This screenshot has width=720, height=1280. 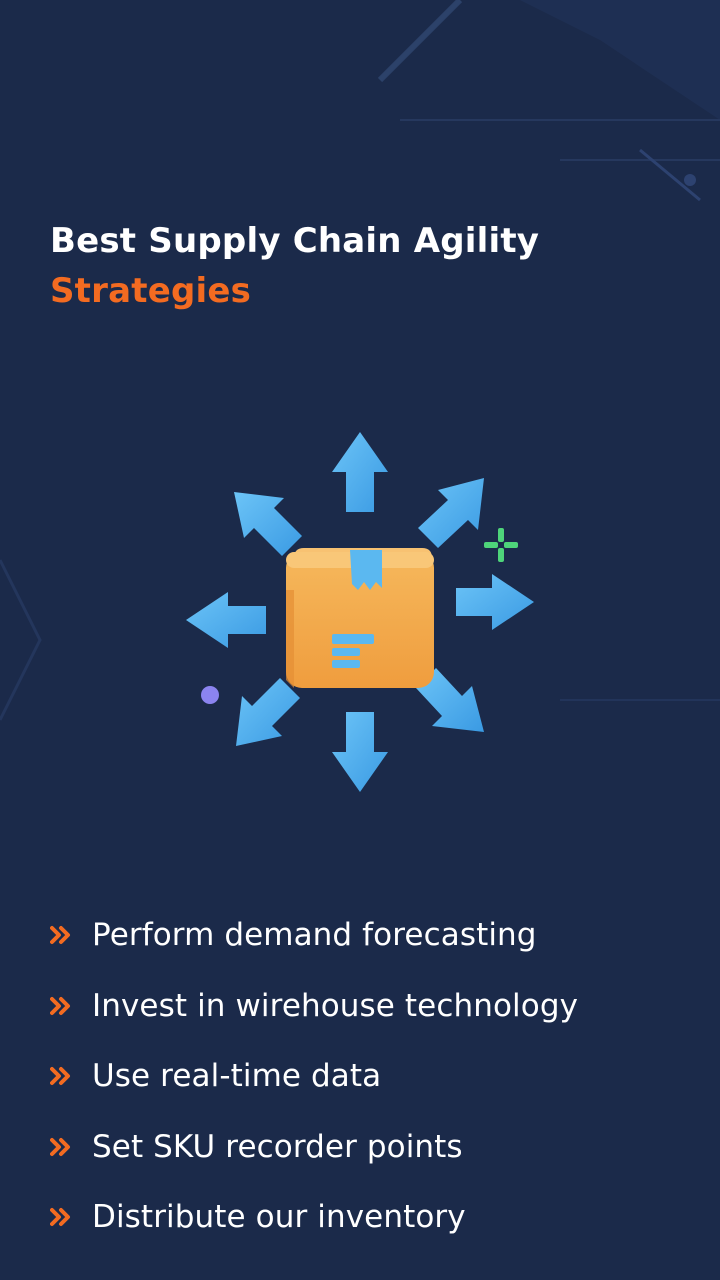 I want to click on list-item-text: Set SKU recorder points, so click(x=277, y=1146).